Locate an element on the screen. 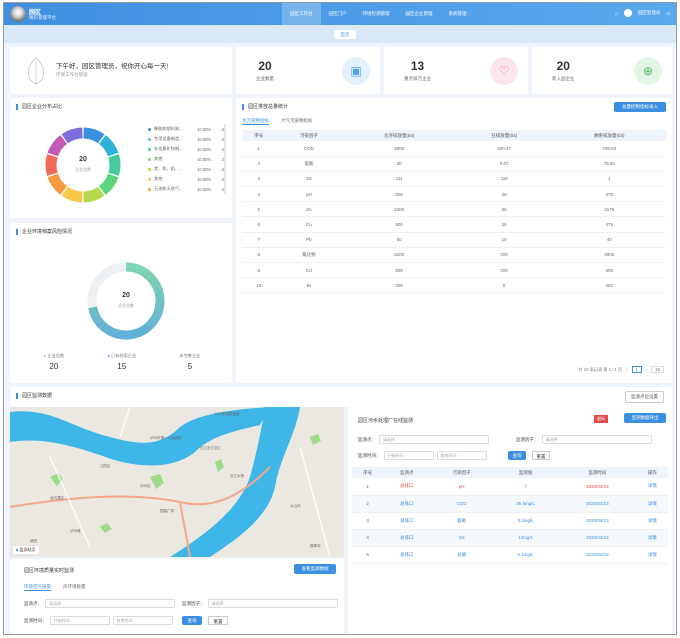 This screenshot has height=638, width=680. outfall-time-field: 监测时间： 开始时间 结束时间 is located at coordinates (422, 455).